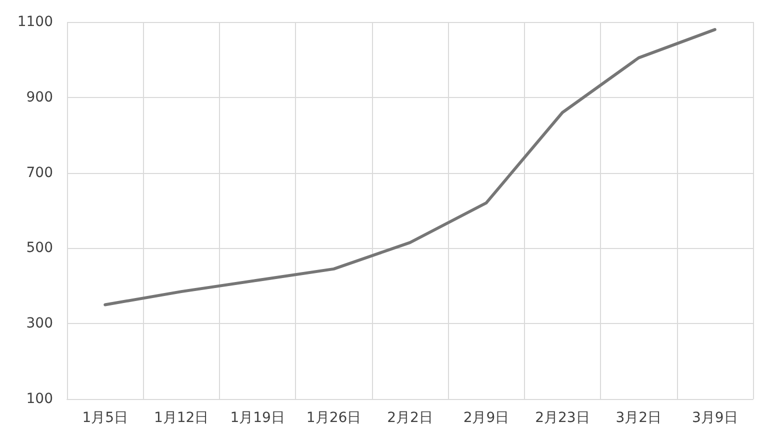 The height and width of the screenshot is (445, 769). I want to click on y-tick-label: 300, so click(39, 324).